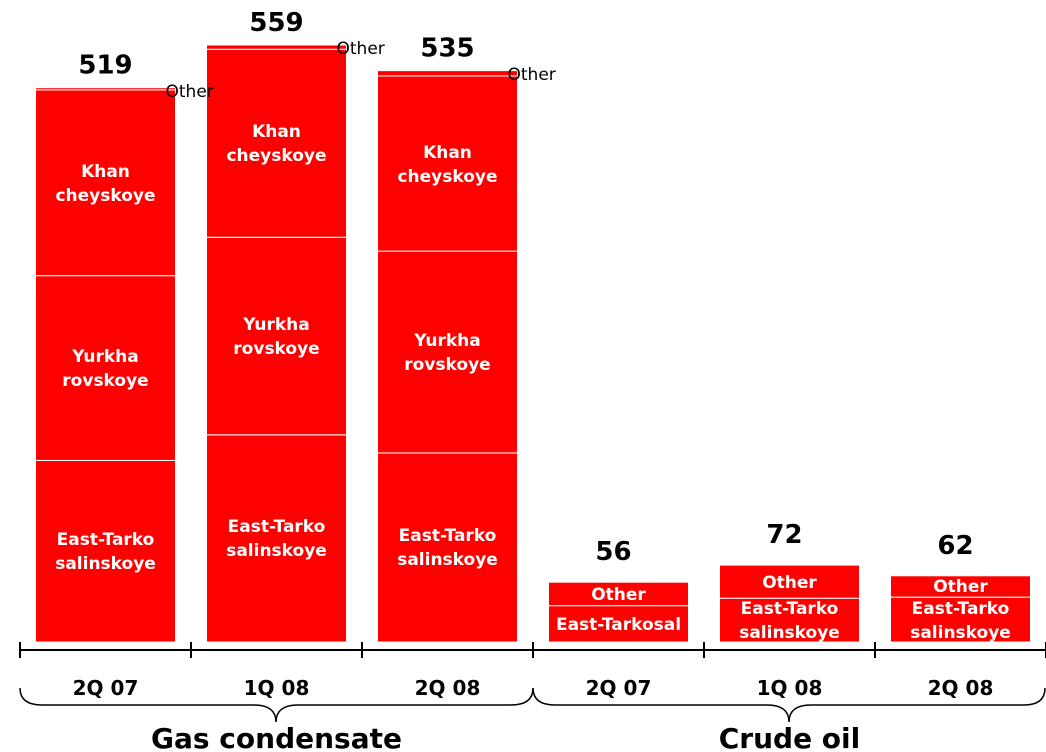  I want to click on group-label: Crude oil, so click(790, 737).